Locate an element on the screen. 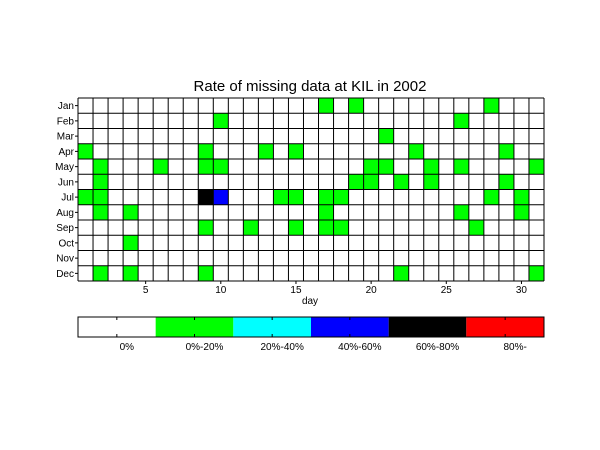 The image size is (600, 450). month-labels: Jan Feb Mar Apr May Jun Jul Aug Sep Oct Nov Dec is located at coordinates (66, 190).